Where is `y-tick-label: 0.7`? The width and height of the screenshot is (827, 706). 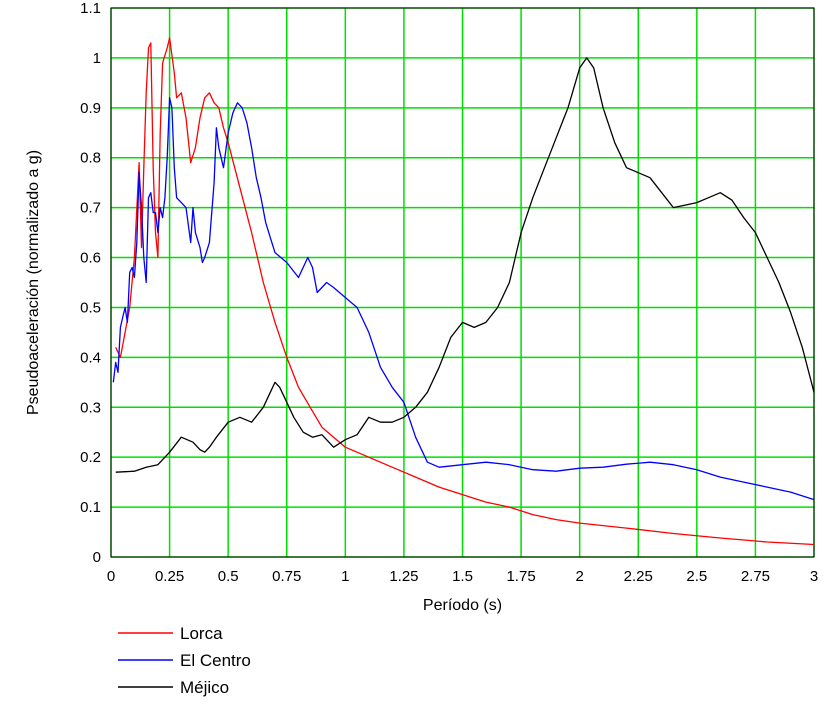
y-tick-label: 0.7 is located at coordinates (90, 208).